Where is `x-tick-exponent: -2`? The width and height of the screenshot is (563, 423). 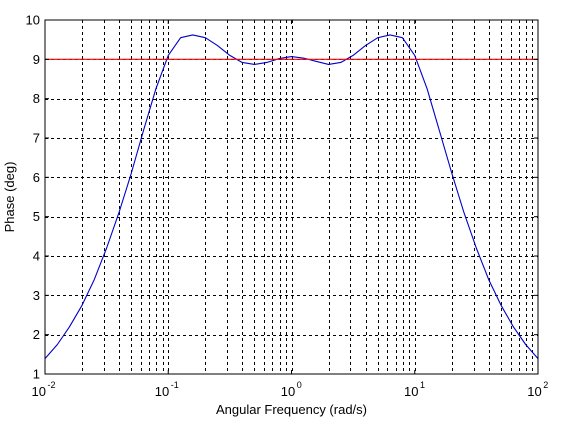 x-tick-exponent: -2 is located at coordinates (52, 385).